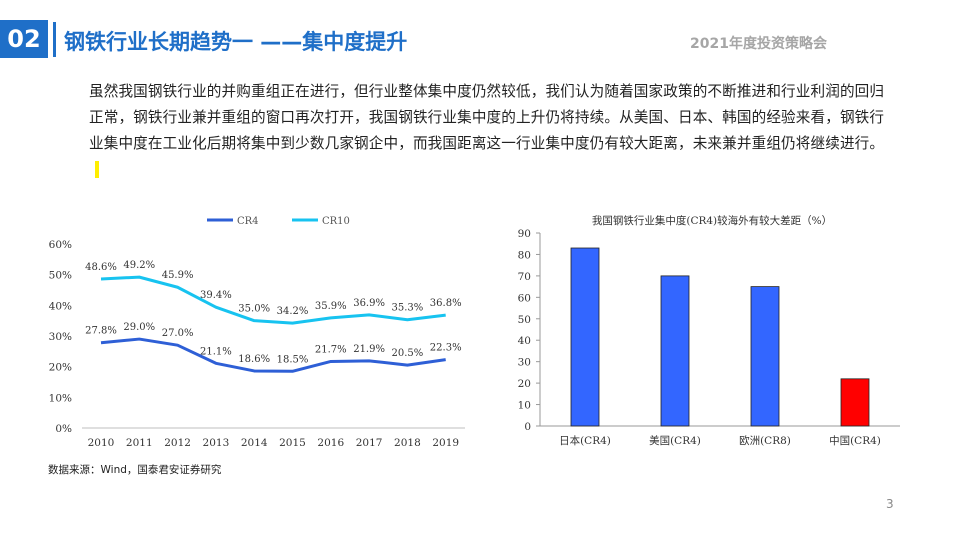  Describe the element at coordinates (524, 255) in the screenshot. I see `y-tick-label: 80` at that location.